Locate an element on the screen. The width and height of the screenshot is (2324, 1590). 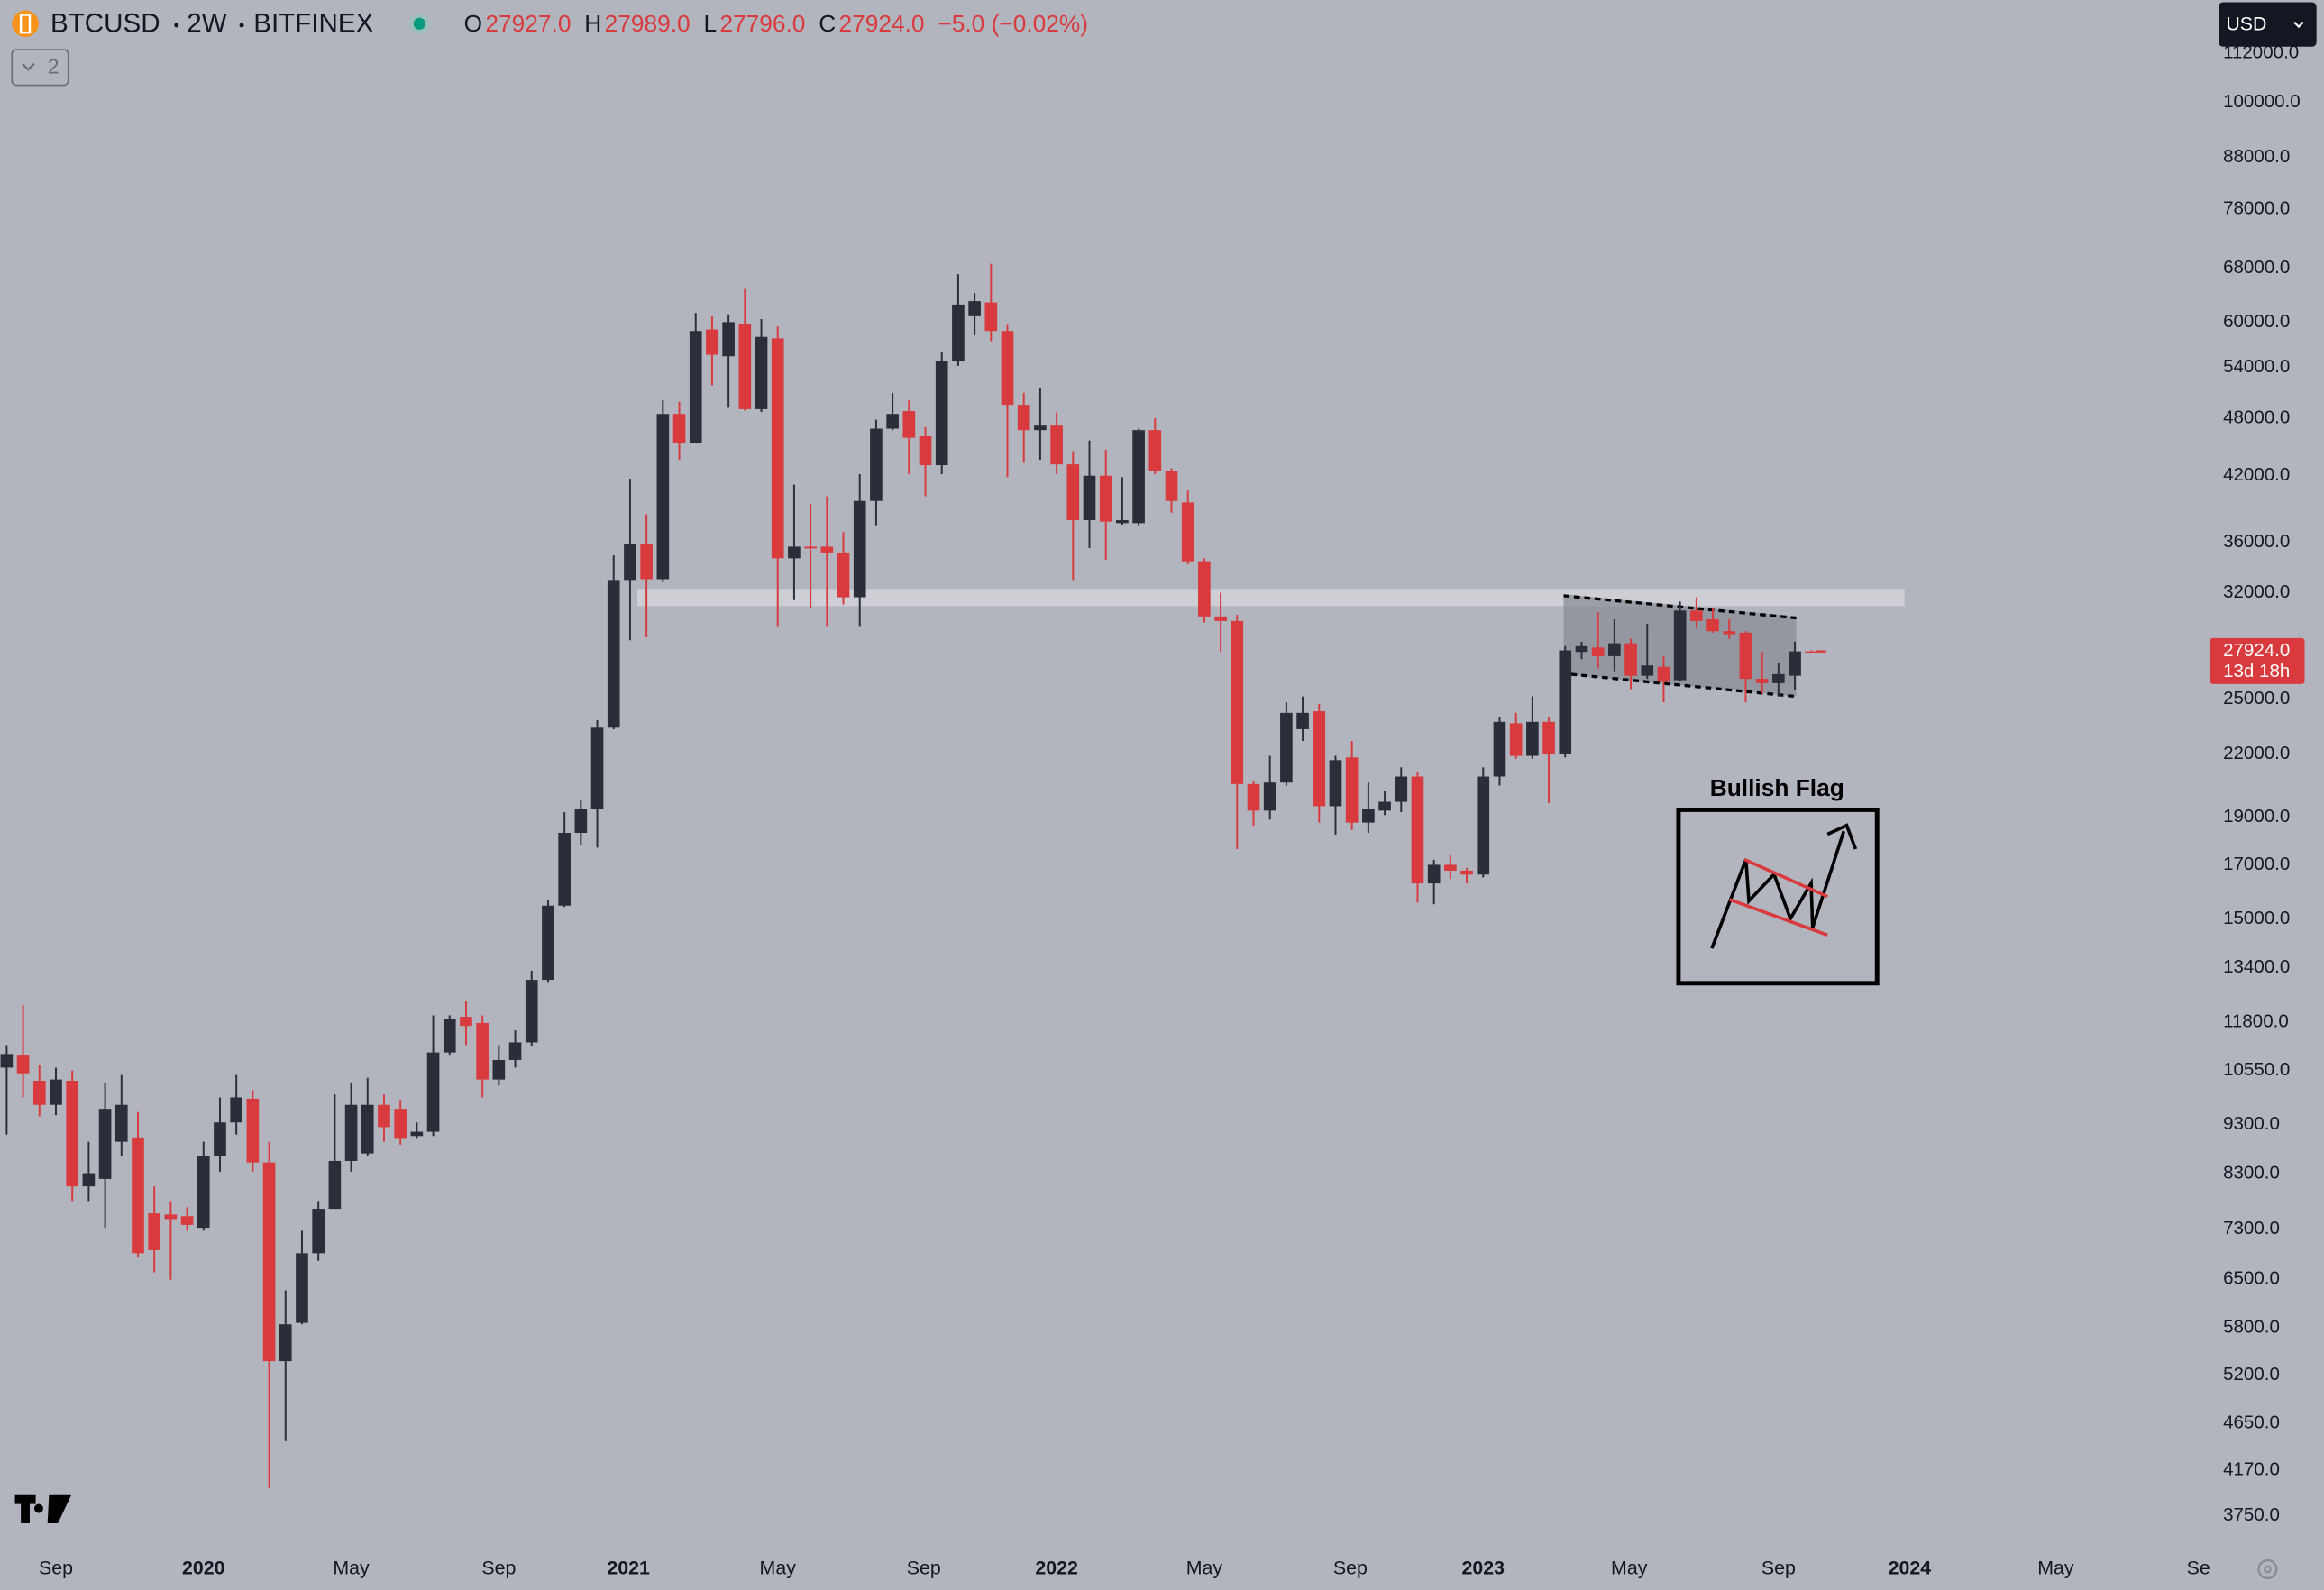
indicators-count: 2 is located at coordinates (53, 66).